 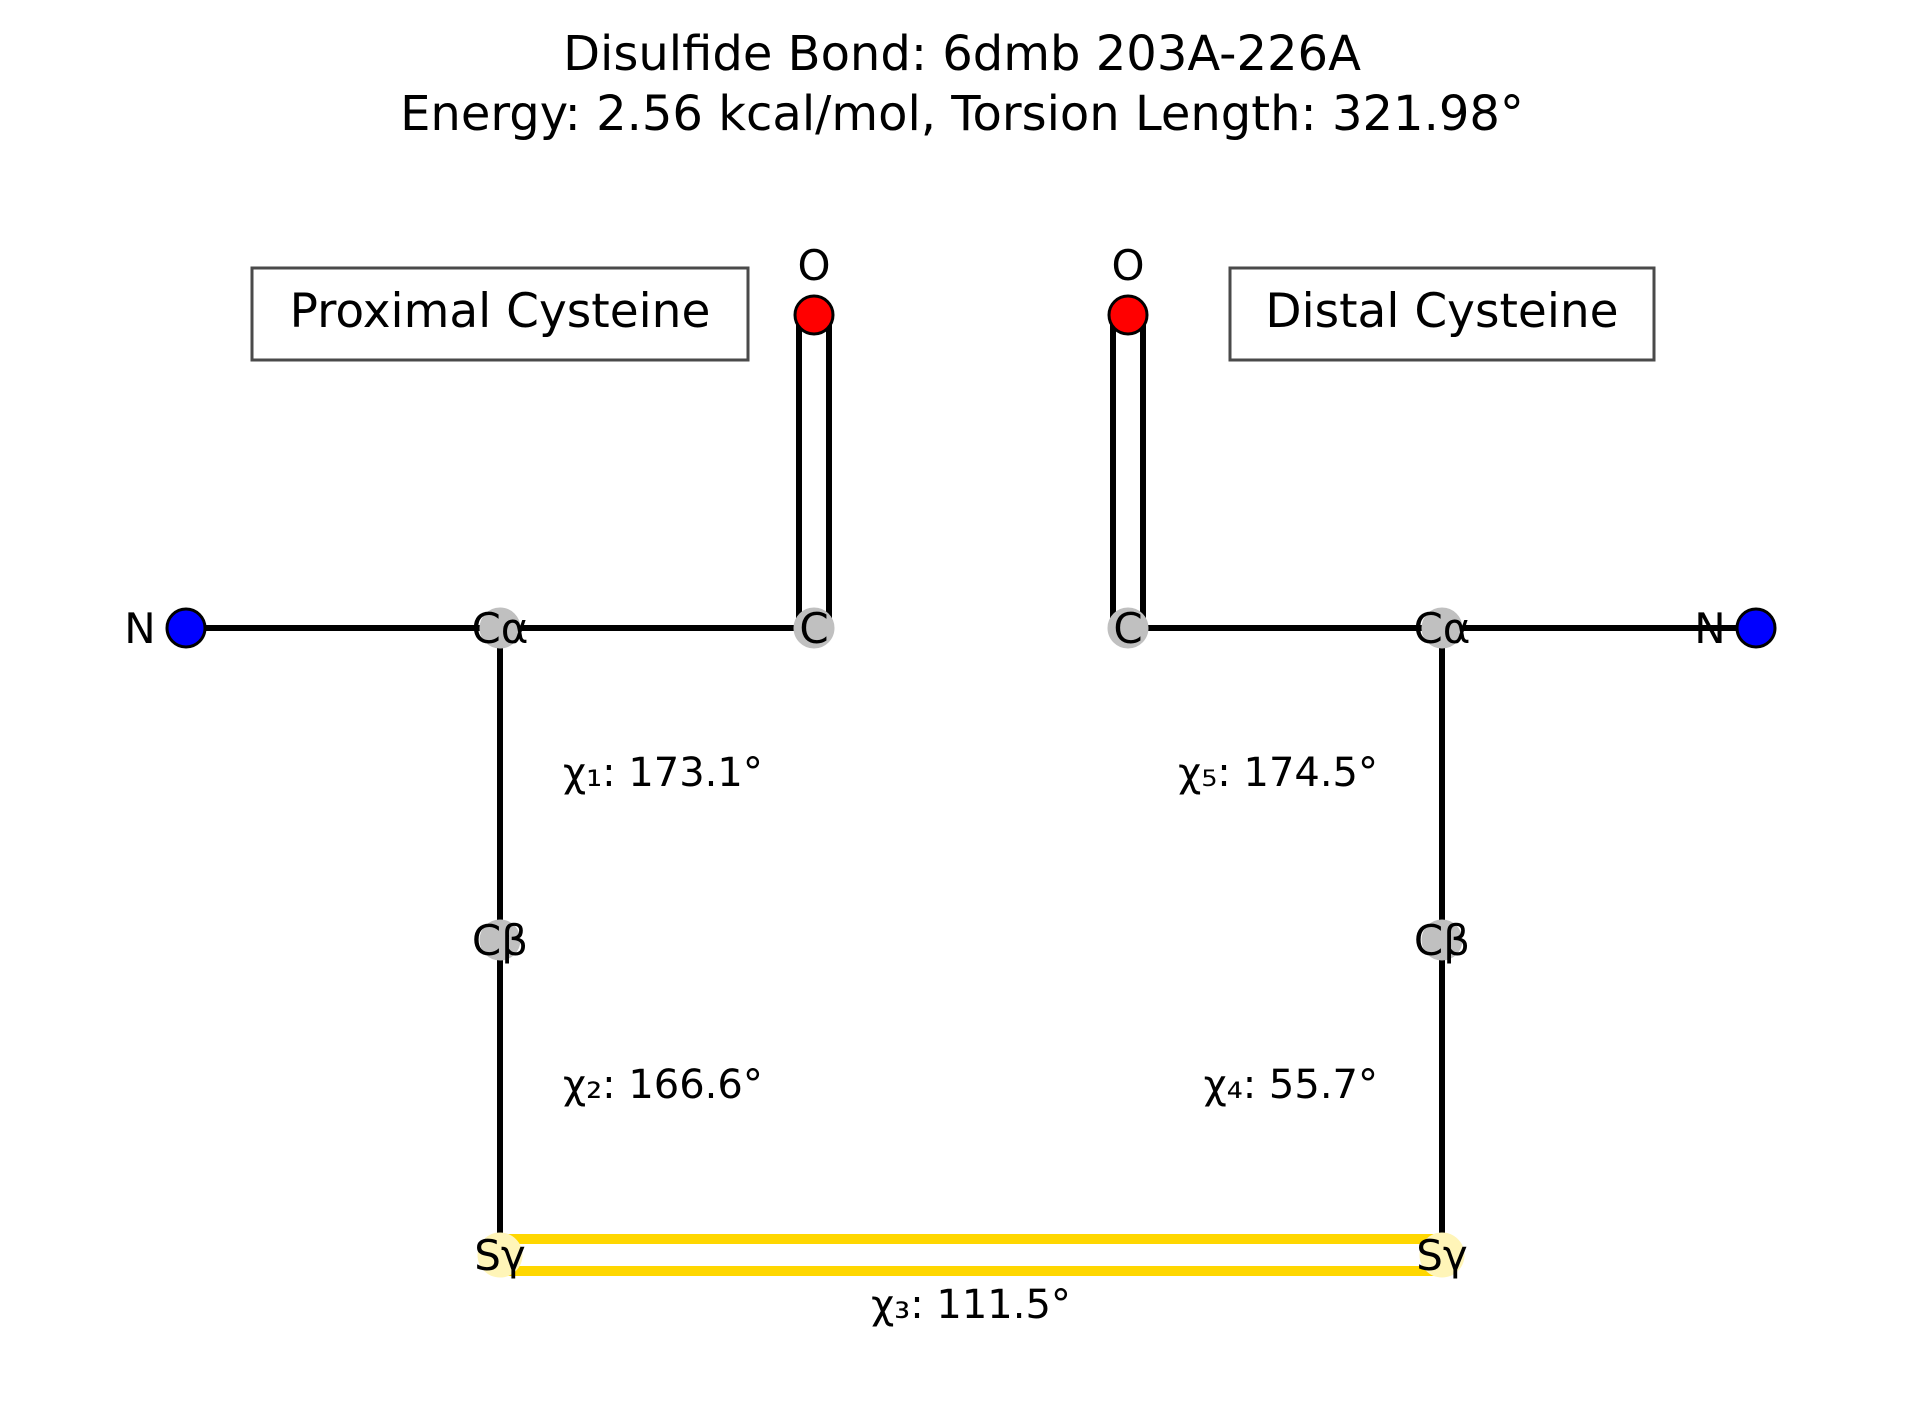 I want to click on distal-c-atom, so click(x=1128, y=628).